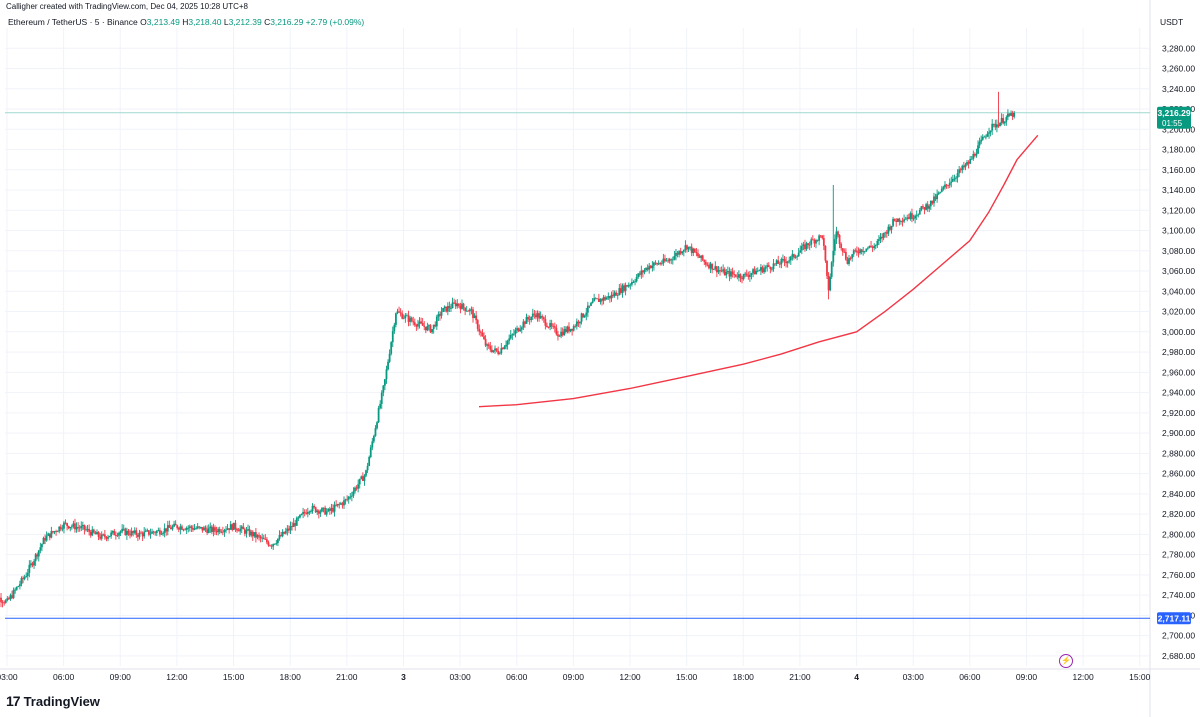  I want to click on x-tick-label: 09:00, so click(1027, 677).